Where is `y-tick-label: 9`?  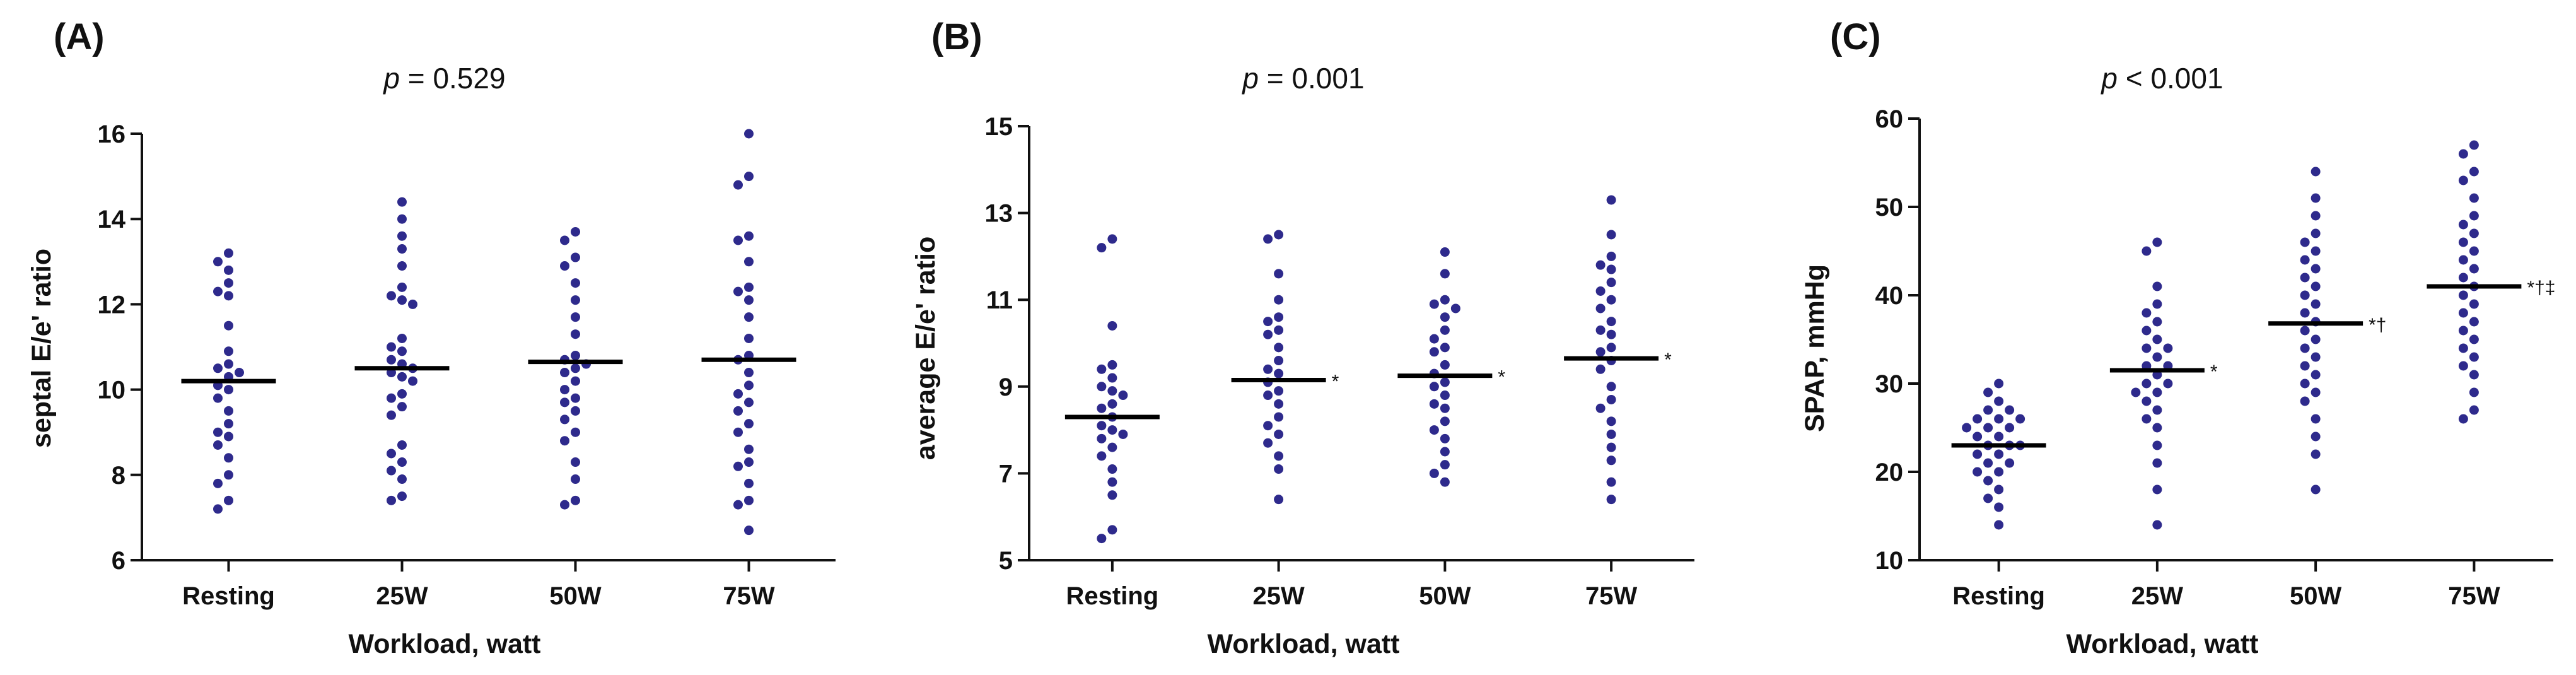 y-tick-label: 9 is located at coordinates (1006, 387).